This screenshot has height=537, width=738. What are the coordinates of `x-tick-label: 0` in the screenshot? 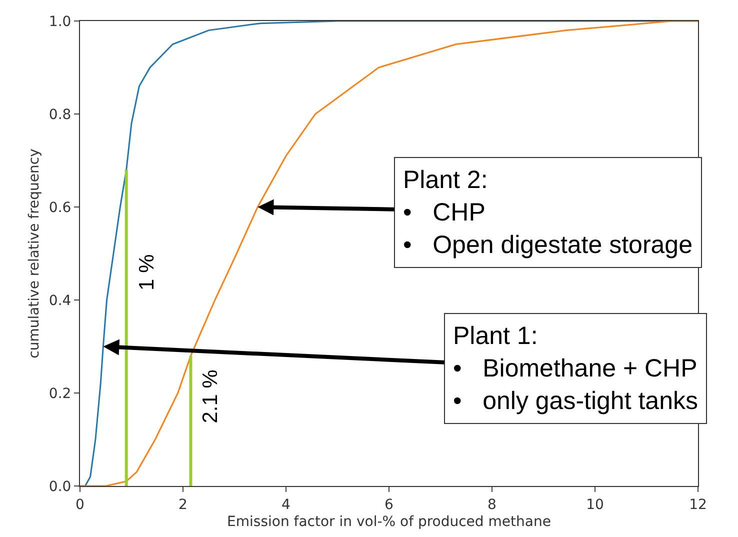 It's located at (80, 504).